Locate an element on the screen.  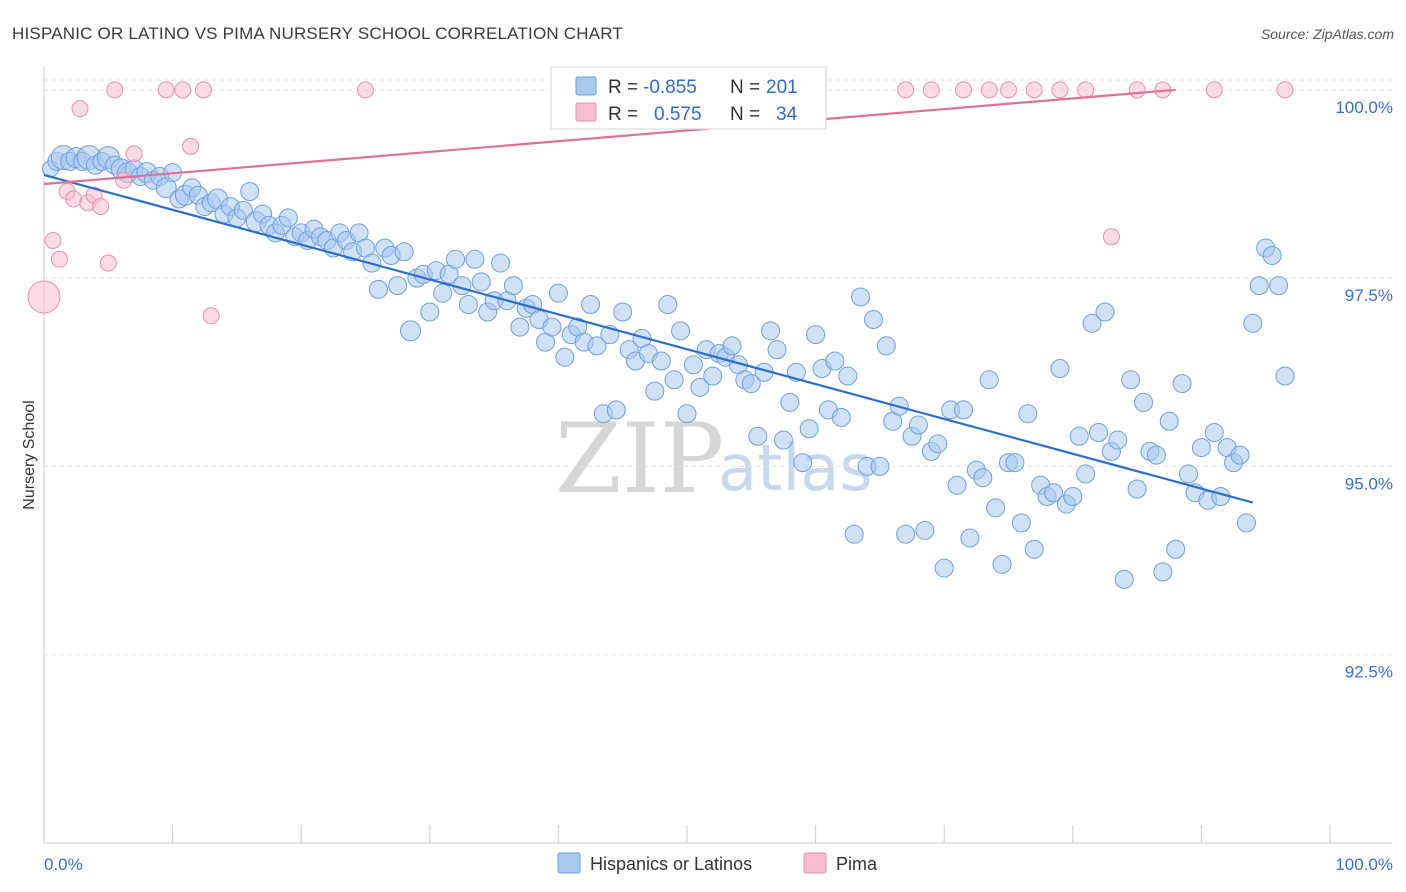
legend-r-label-blue: R = is located at coordinates (623, 87).